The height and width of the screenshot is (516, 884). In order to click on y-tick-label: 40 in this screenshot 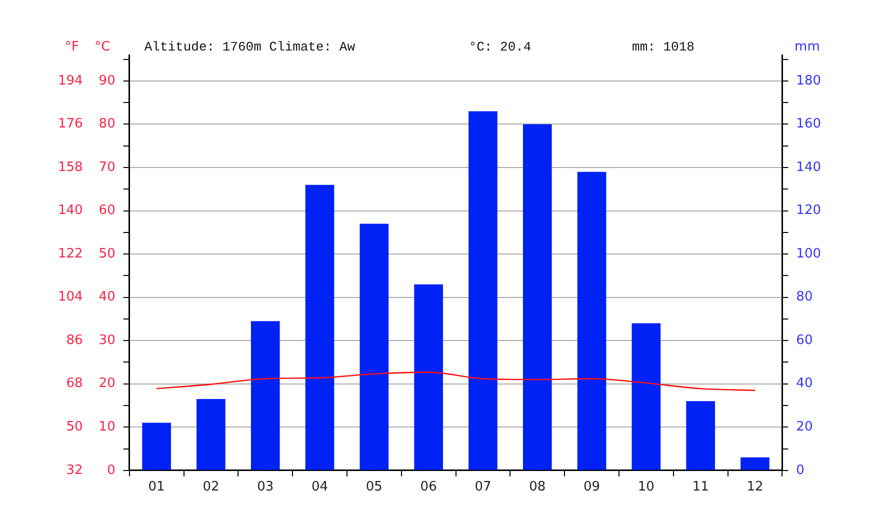, I will do `click(107, 297)`.